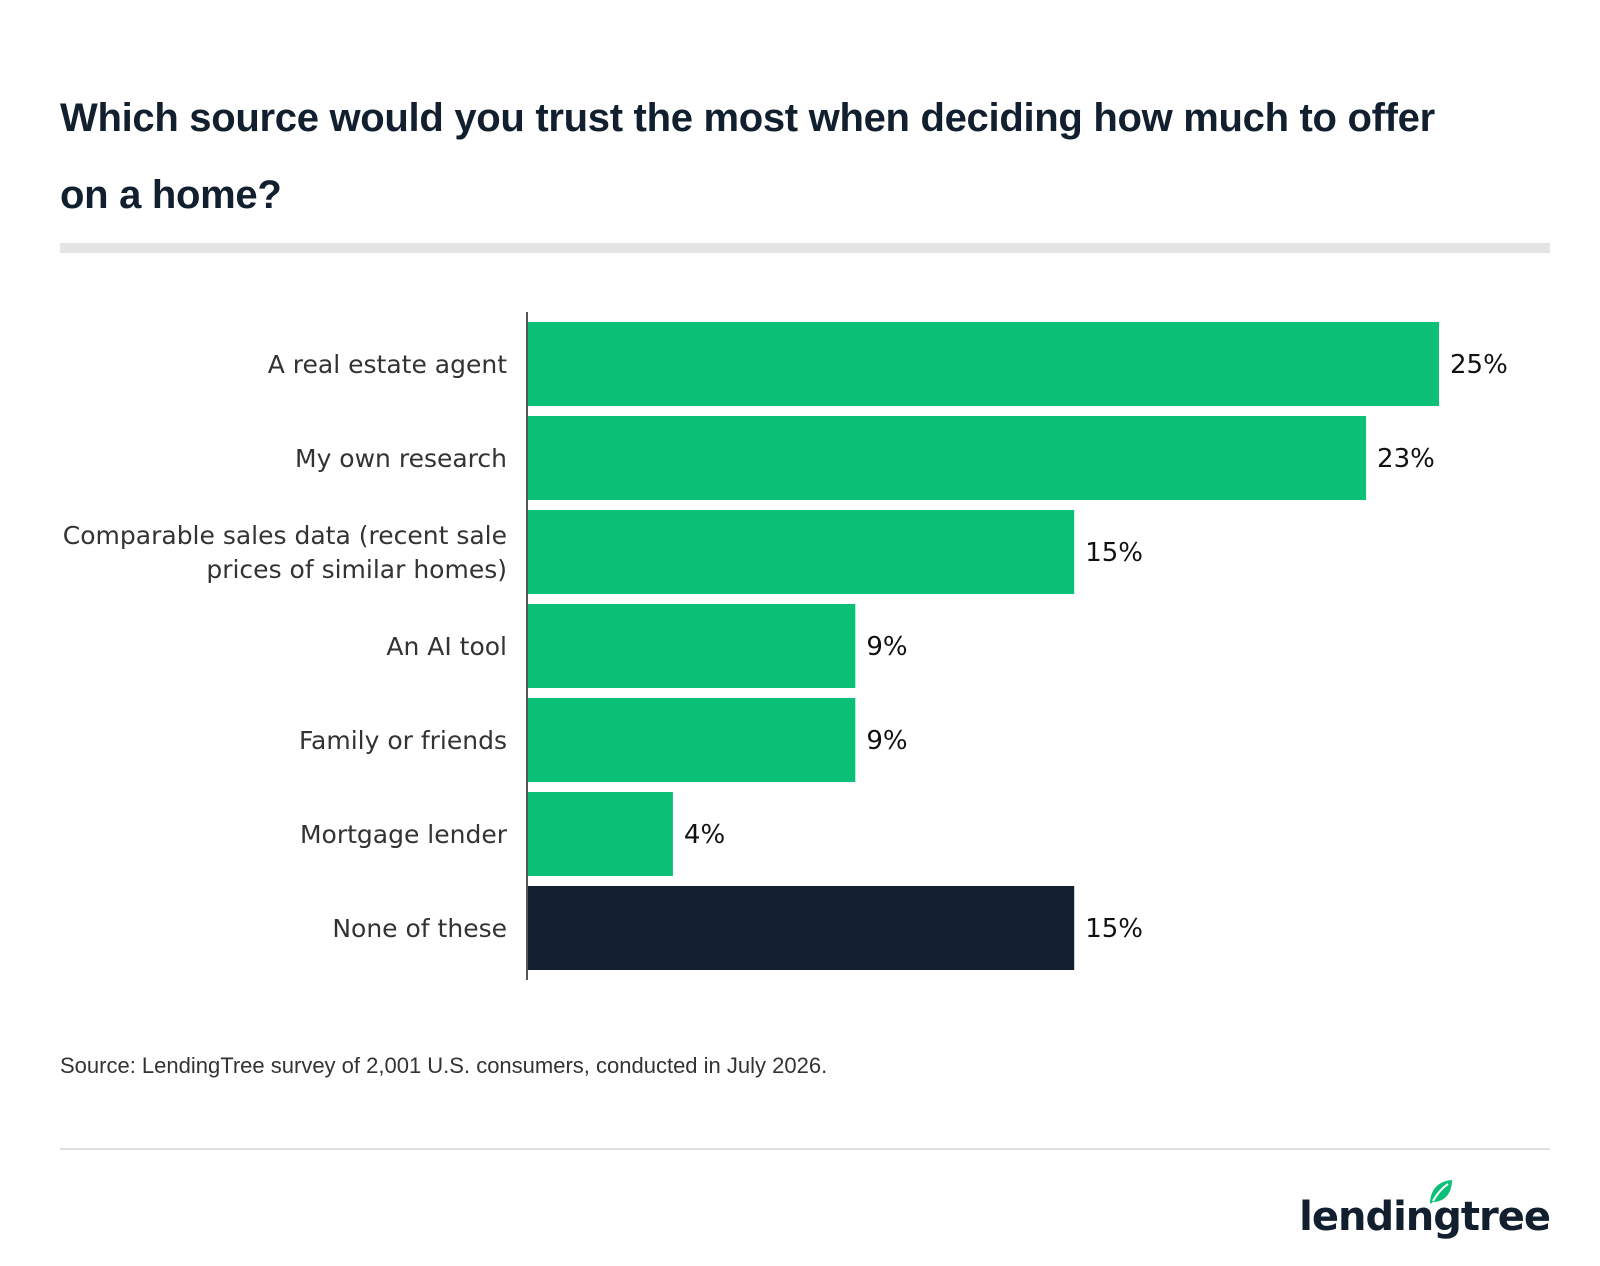 This screenshot has width=1600, height=1266. I want to click on value-label-4: 9%, so click(886, 741).